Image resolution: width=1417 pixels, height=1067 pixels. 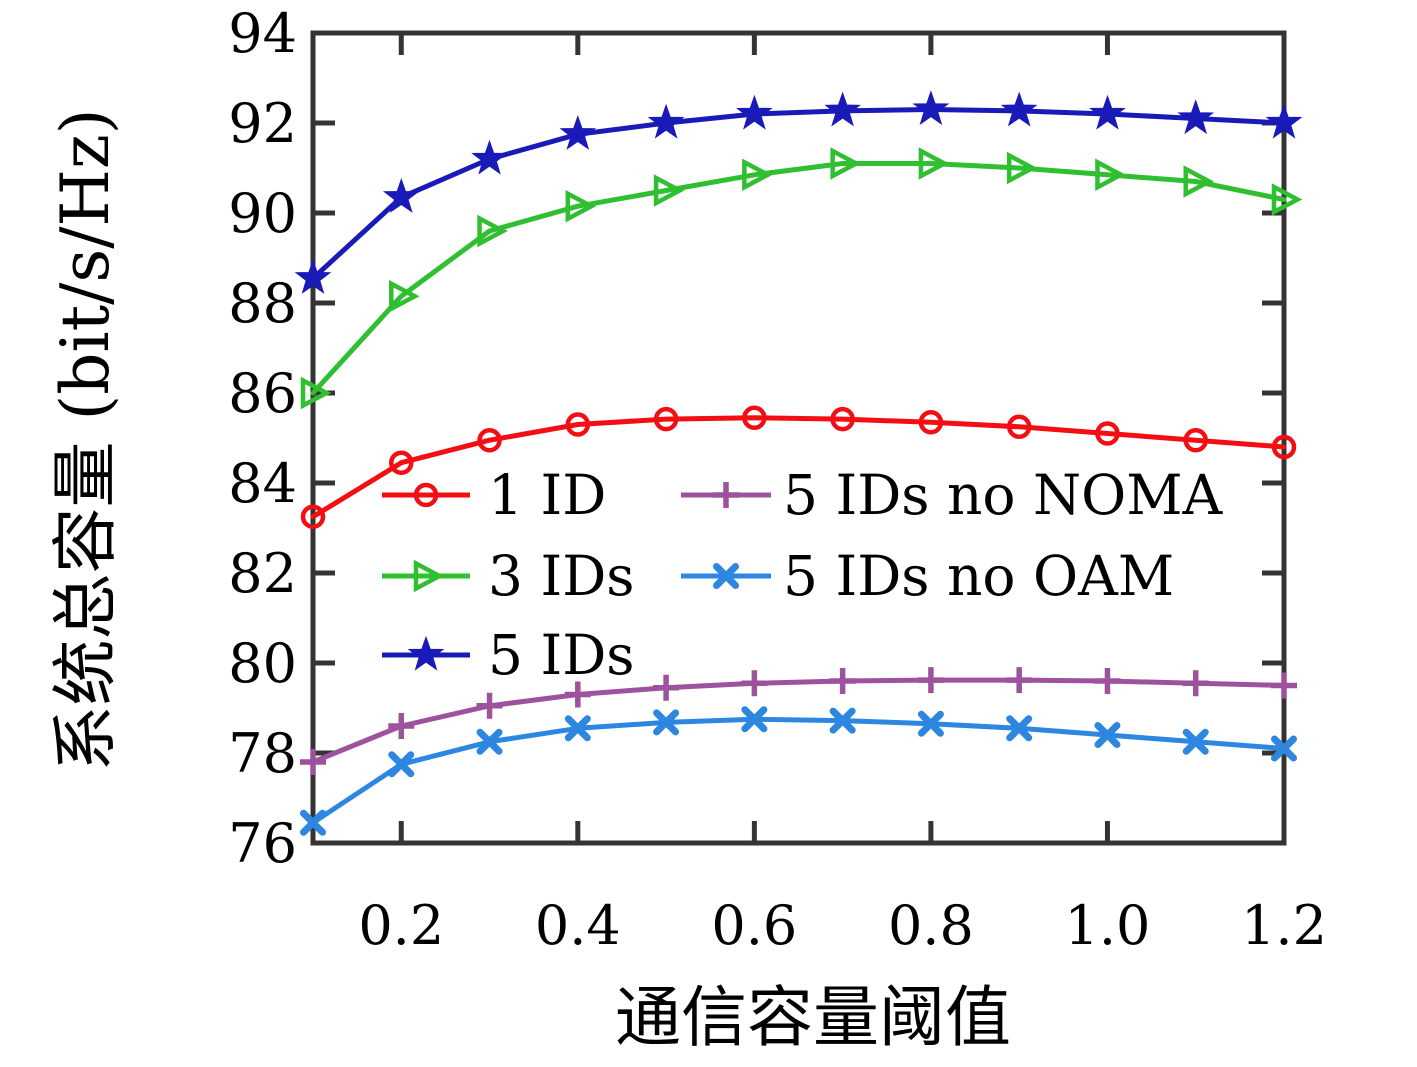 I want to click on y-tick-label: 92, so click(x=262, y=123).